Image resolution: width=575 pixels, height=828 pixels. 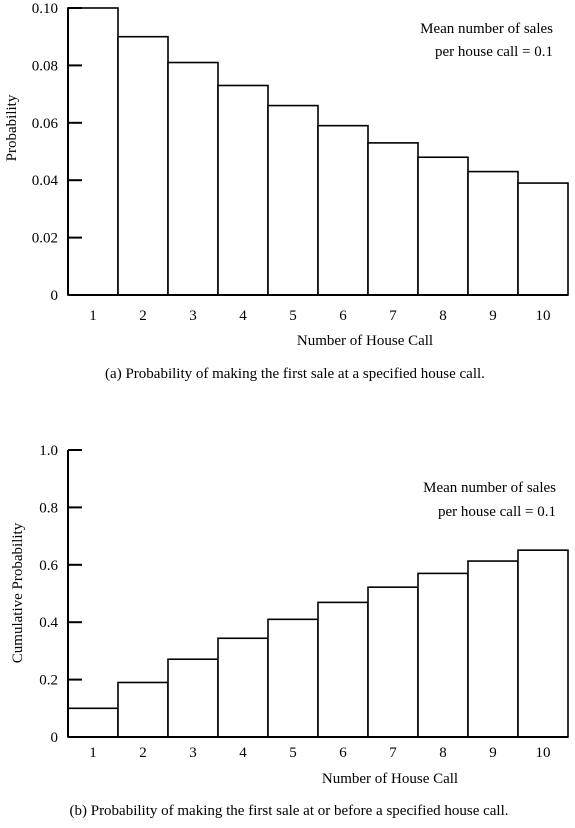 I want to click on chart-a-y-tick-label: 0.02, so click(x=45, y=239).